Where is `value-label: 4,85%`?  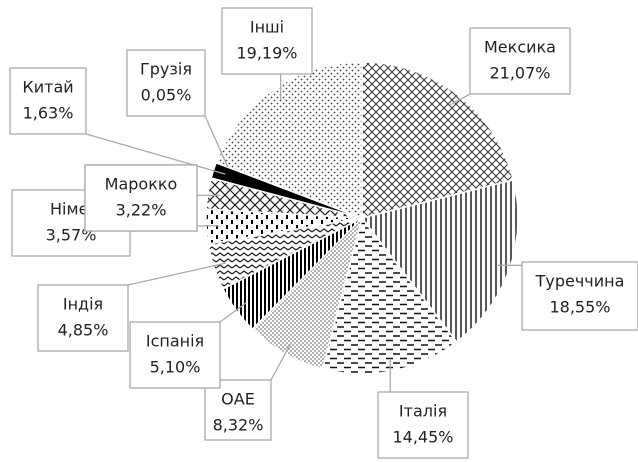
value-label: 4,85% is located at coordinates (83, 330).